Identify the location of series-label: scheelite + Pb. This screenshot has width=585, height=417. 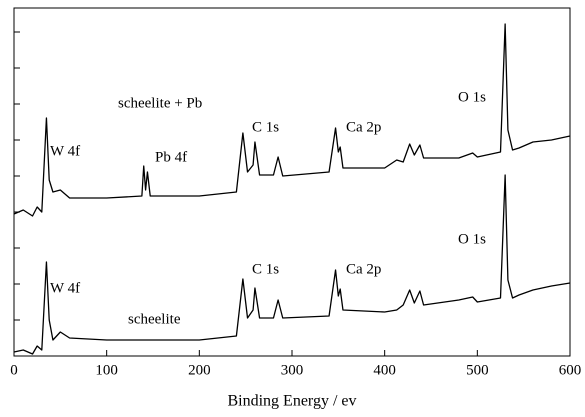
(160, 103).